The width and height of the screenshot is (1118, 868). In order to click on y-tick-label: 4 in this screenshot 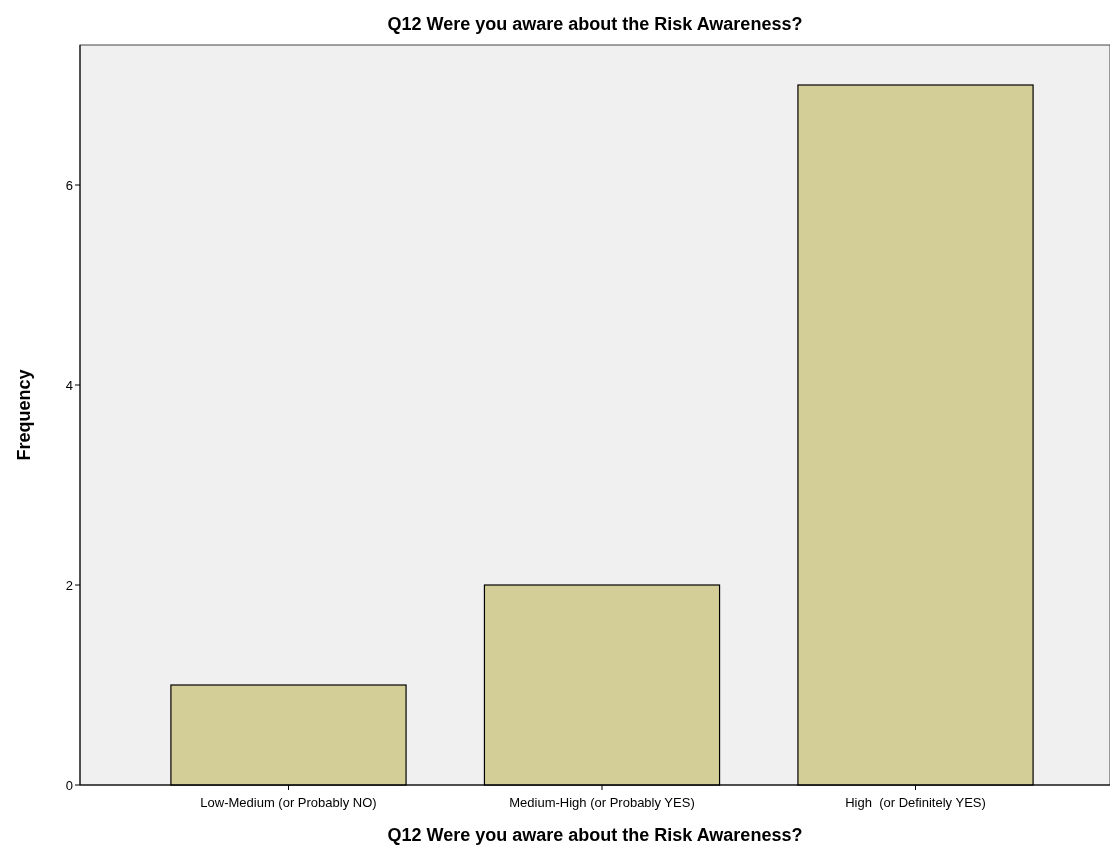, I will do `click(69, 385)`.